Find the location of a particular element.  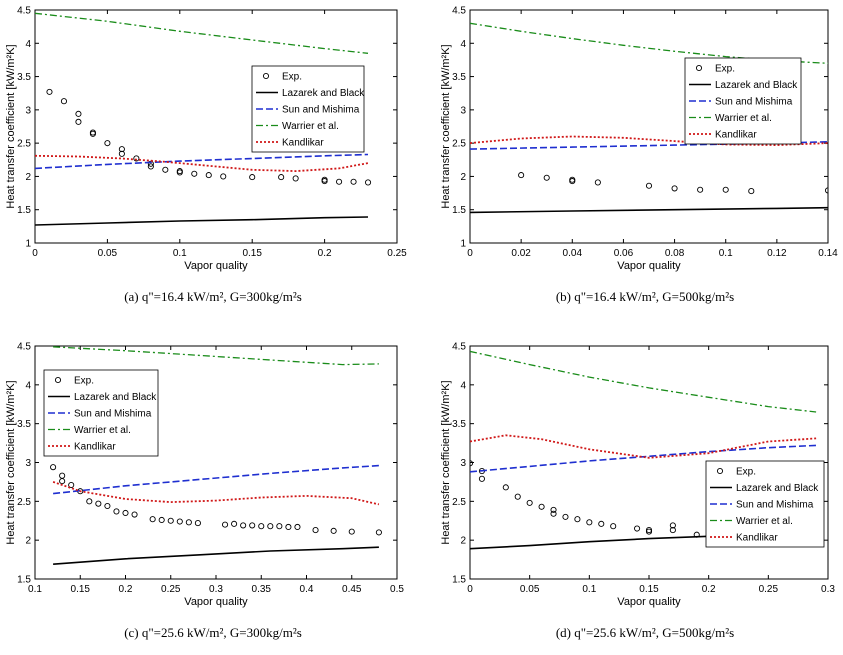

x-tick-label-c: 0.1 is located at coordinates (35, 589).